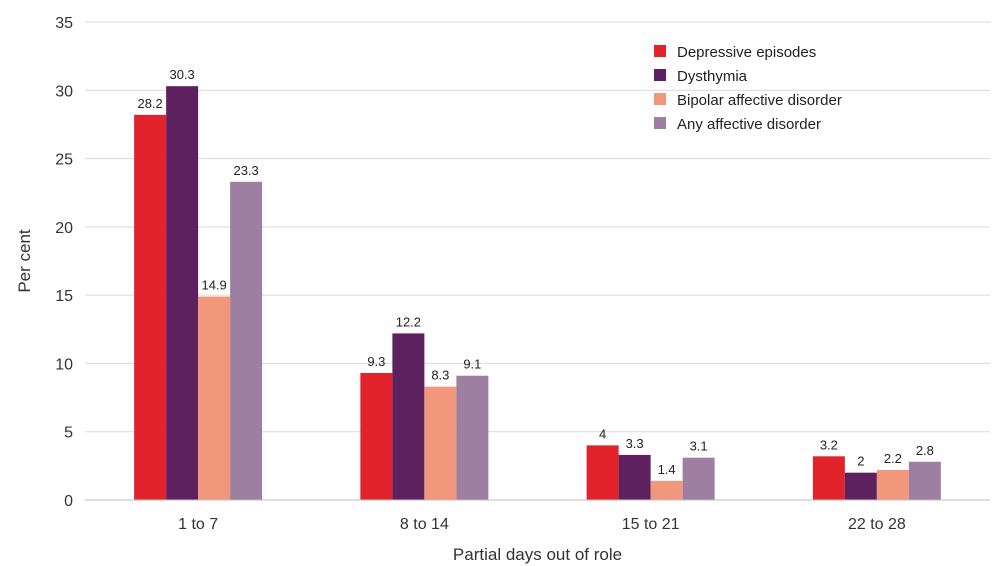 This screenshot has width=1004, height=566. Describe the element at coordinates (68, 501) in the screenshot. I see `y-tick-label: 0` at that location.